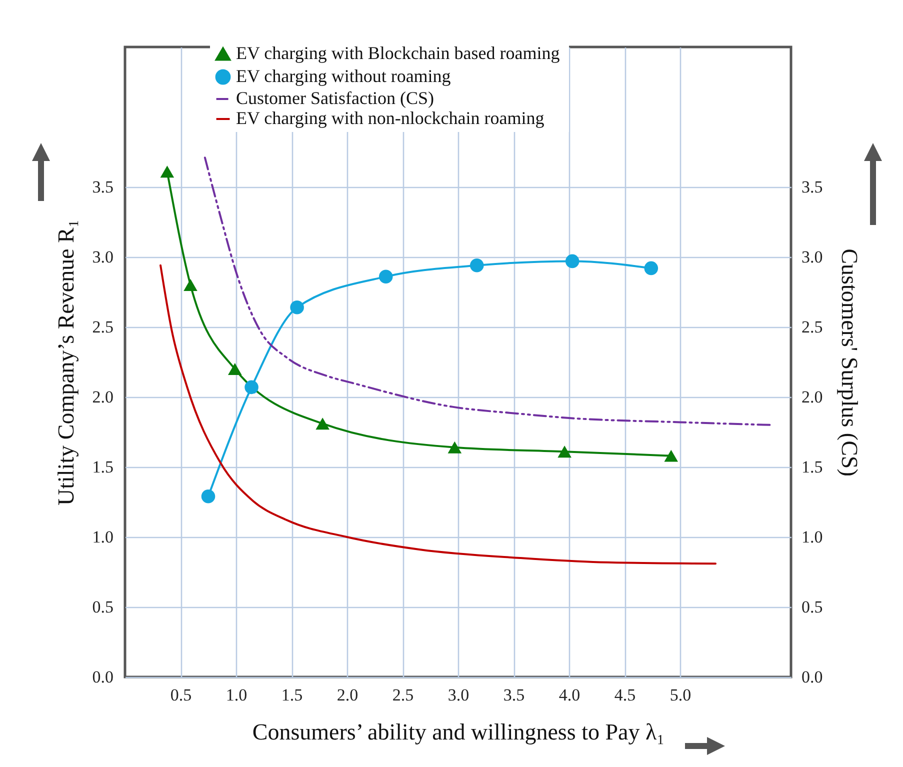  I want to click on y-tick-label: 3.0, so click(103, 257).